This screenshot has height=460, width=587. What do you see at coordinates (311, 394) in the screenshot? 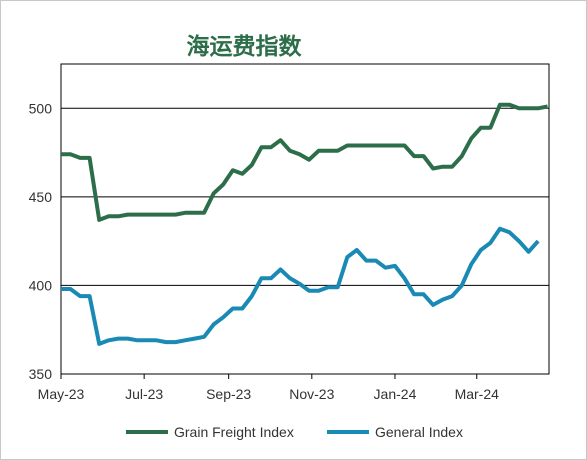
I see `x-tick-label: Nov-23` at bounding box center [311, 394].